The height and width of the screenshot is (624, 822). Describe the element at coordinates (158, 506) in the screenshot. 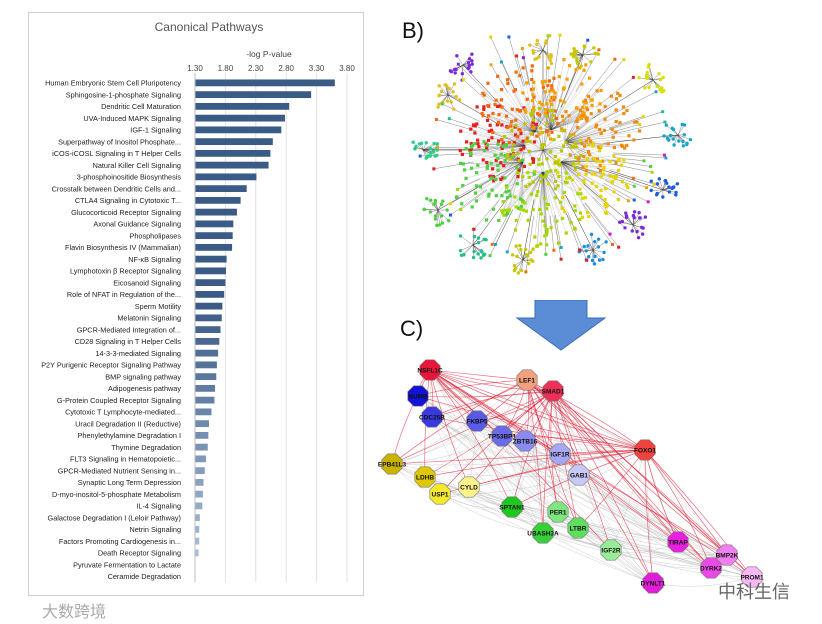

I see `category-label: IL-4 Signaling` at that location.